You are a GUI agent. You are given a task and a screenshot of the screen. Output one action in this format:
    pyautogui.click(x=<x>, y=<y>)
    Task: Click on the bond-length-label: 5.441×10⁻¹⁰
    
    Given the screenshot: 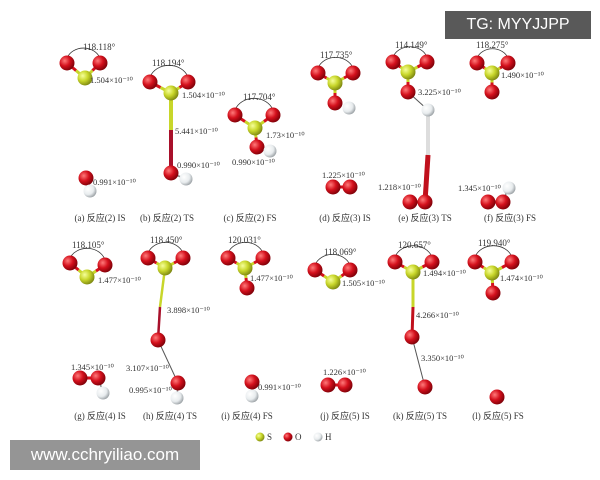 What is the action you would take?
    pyautogui.click(x=196, y=131)
    